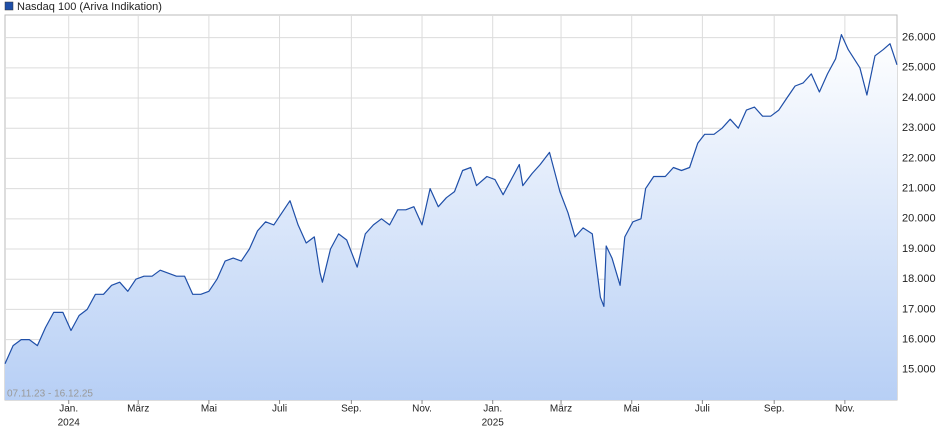 The image size is (940, 435). What do you see at coordinates (919, 38) in the screenshot?
I see `y-tick-label: 26.000` at bounding box center [919, 38].